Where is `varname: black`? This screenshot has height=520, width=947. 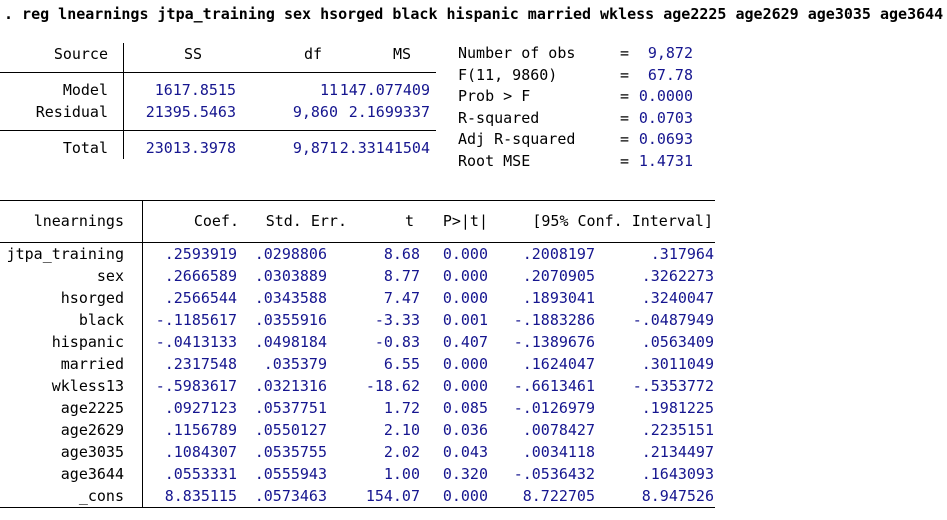 varname: black is located at coordinates (101, 320).